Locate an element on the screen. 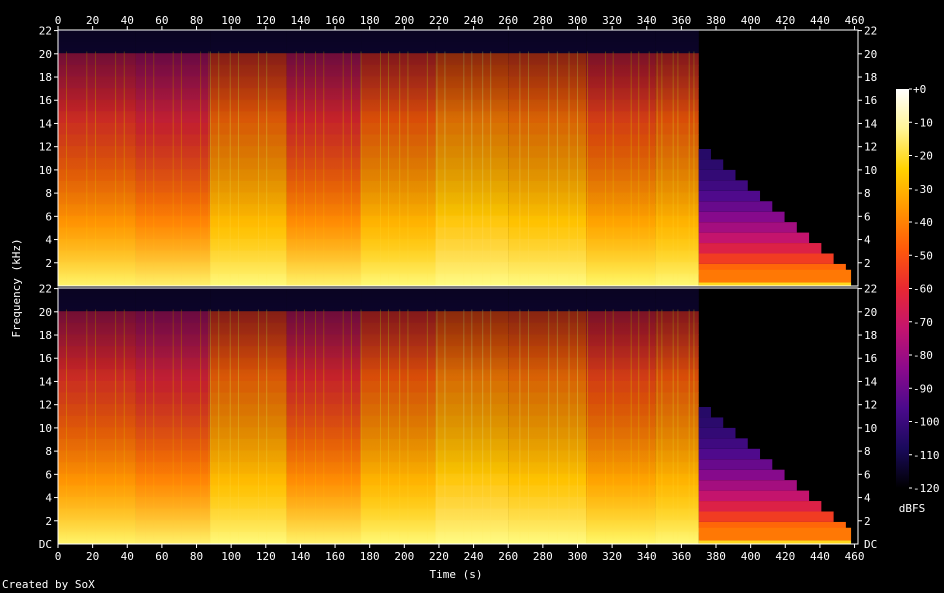 The image size is (944, 593). x-tick-label-top: 220 is located at coordinates (439, 20).